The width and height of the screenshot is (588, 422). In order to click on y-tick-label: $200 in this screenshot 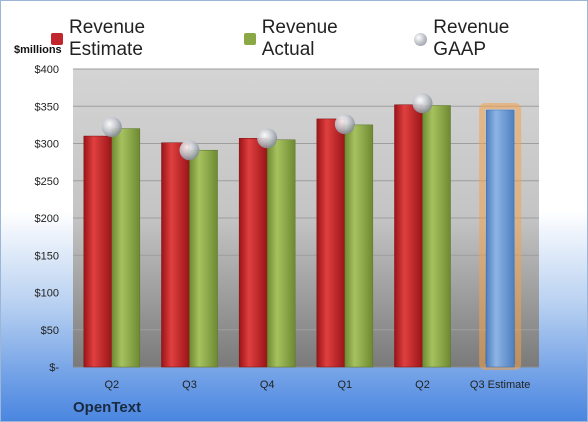, I will do `click(47, 219)`.